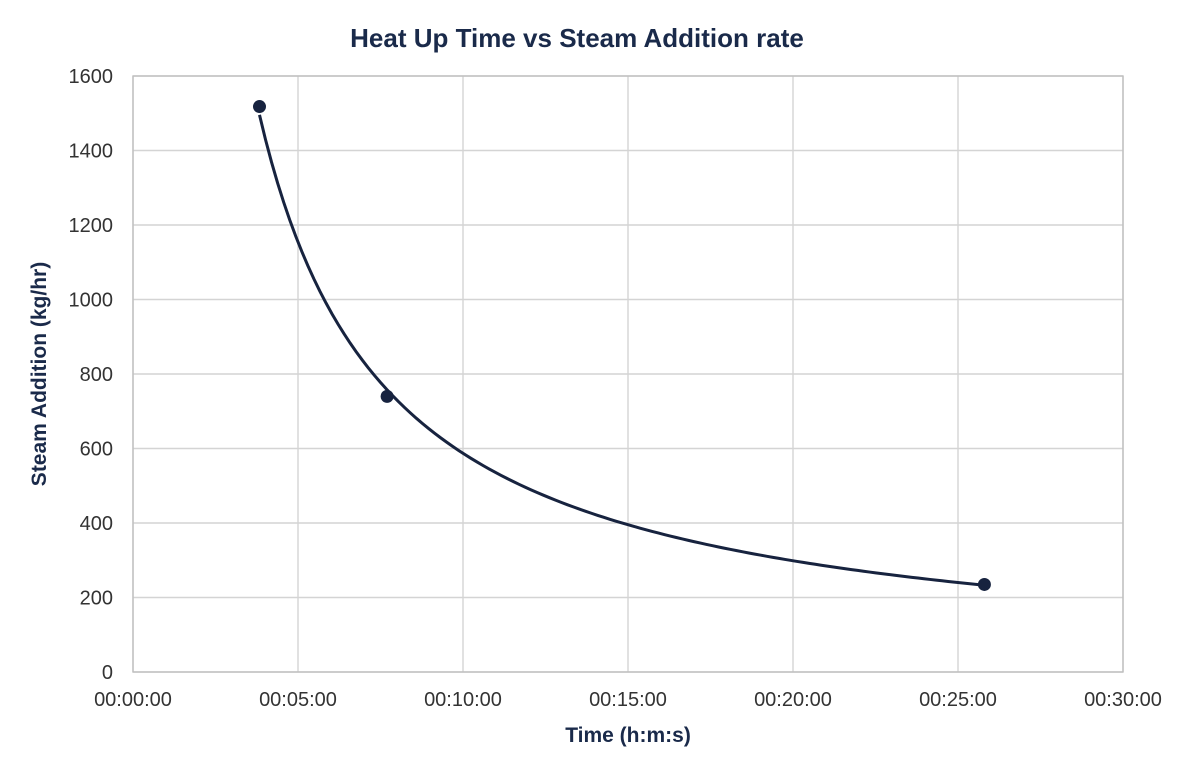  I want to click on y-tick-label: 1400, so click(91, 152).